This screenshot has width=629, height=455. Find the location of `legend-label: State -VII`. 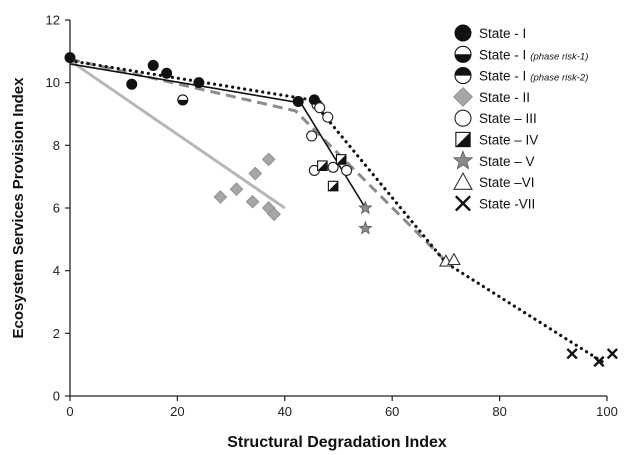

legend-label: State -VII is located at coordinates (507, 203).